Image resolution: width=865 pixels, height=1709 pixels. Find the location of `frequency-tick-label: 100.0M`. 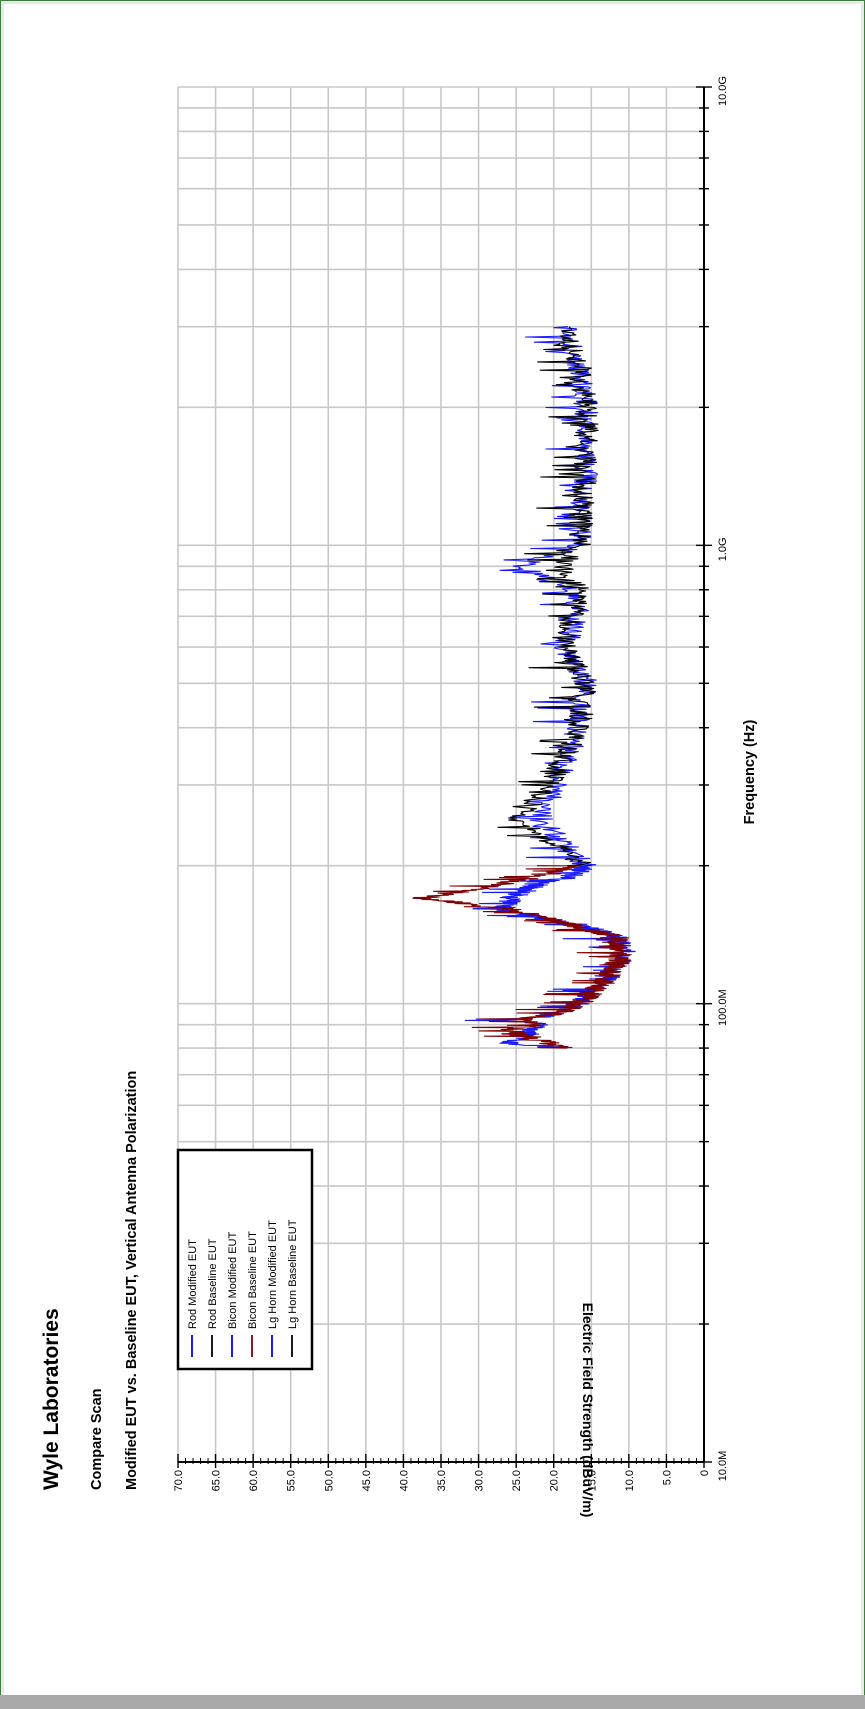

frequency-tick-label: 100.0M is located at coordinates (723, 1007).